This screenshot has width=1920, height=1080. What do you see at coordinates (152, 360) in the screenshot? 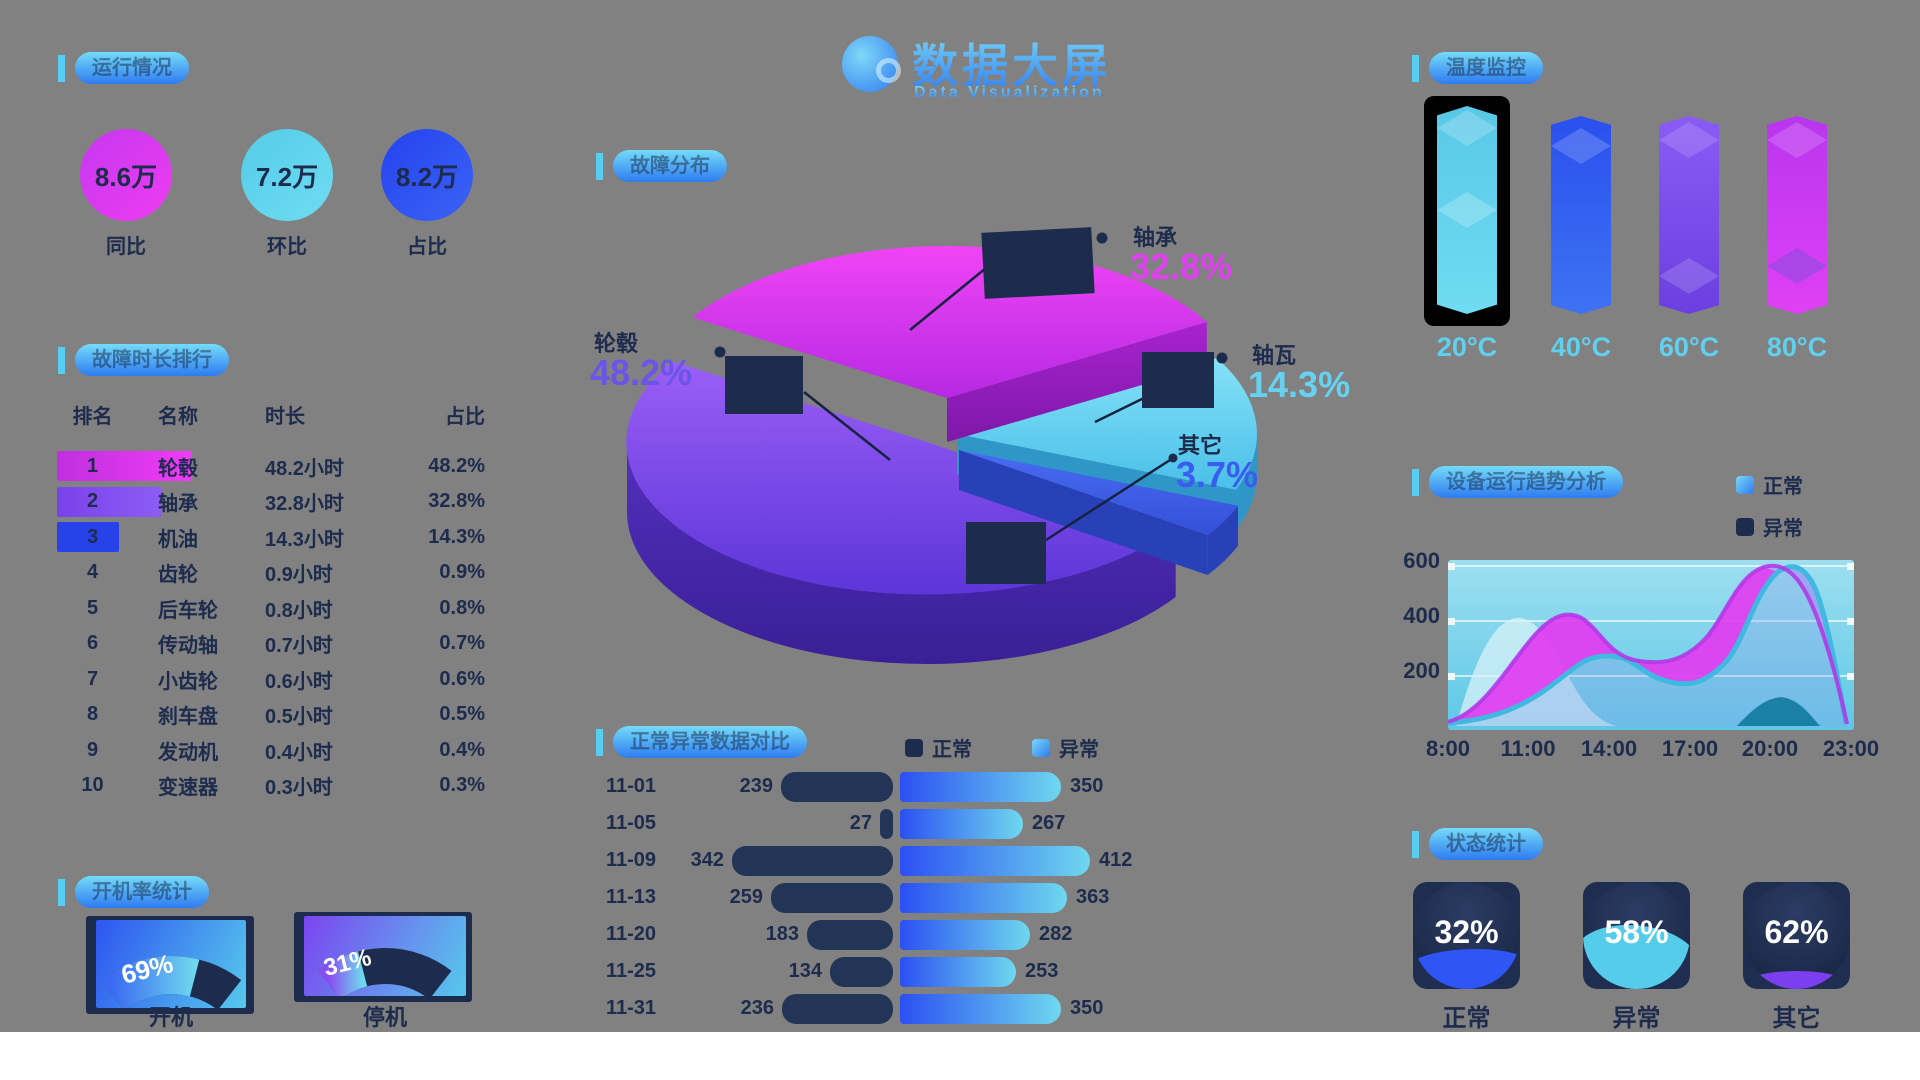
I see `panel-title-fault-table-label: 故障时长排行` at bounding box center [152, 360].